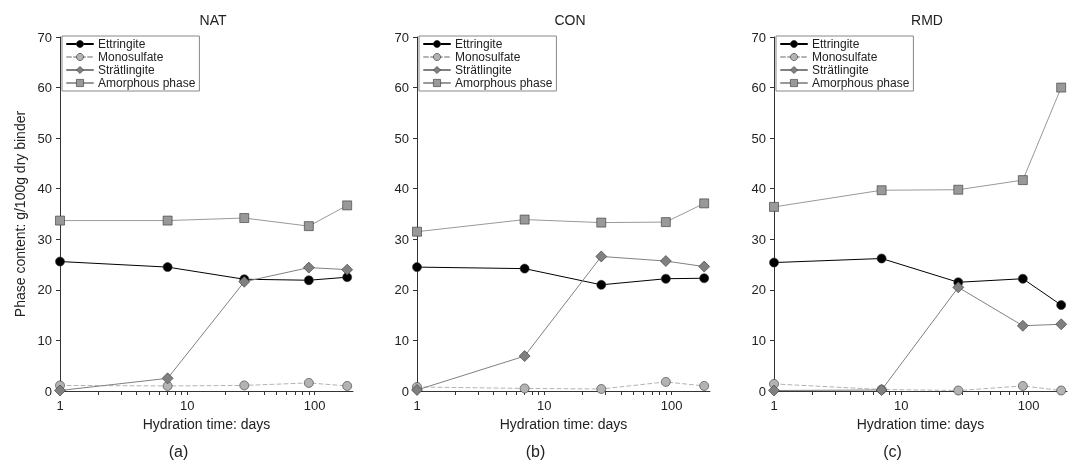  Describe the element at coordinates (535, 451) in the screenshot. I see `text: (b)` at that location.